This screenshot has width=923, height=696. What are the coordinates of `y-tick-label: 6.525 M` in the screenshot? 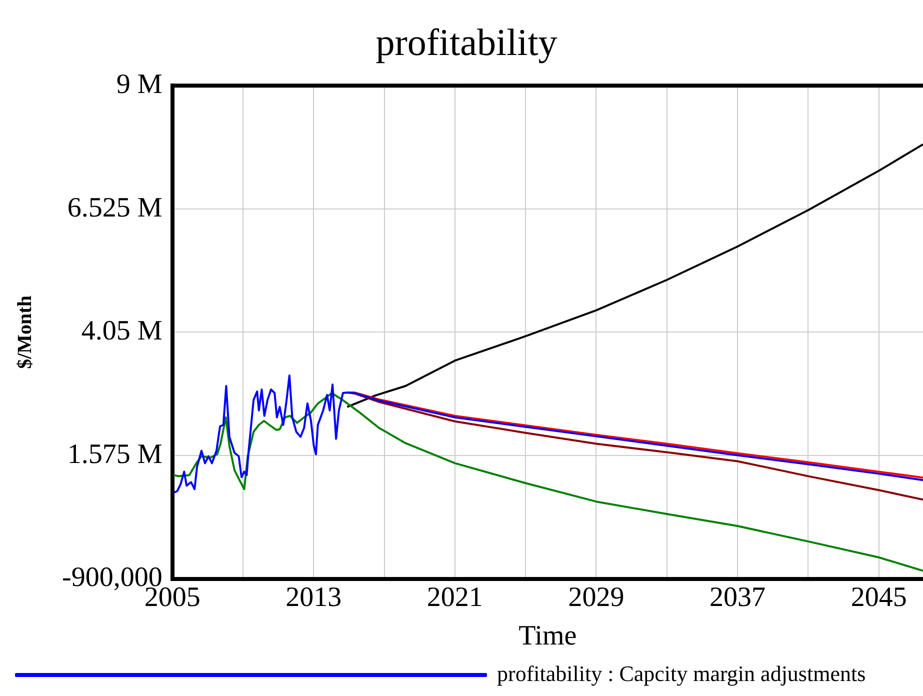 It's located at (114, 208).